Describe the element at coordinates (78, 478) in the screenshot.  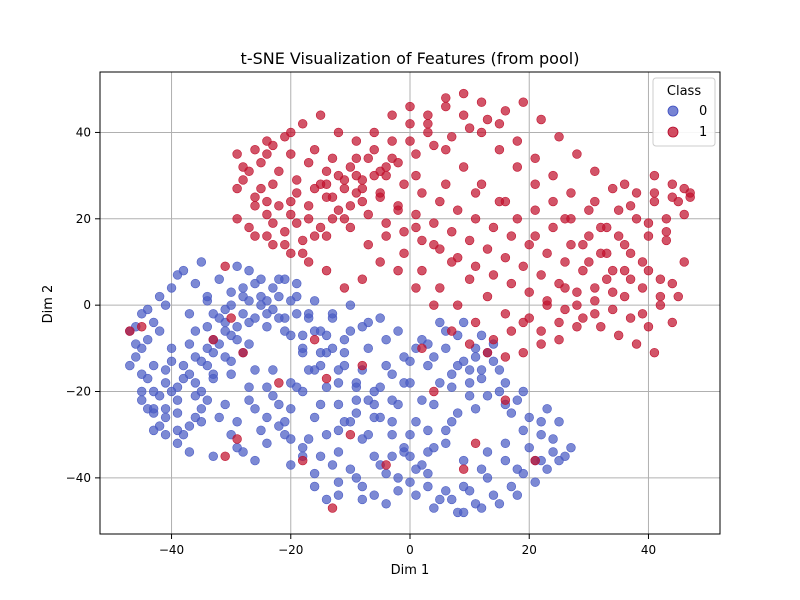
I see `y-tick-label: −40` at that location.